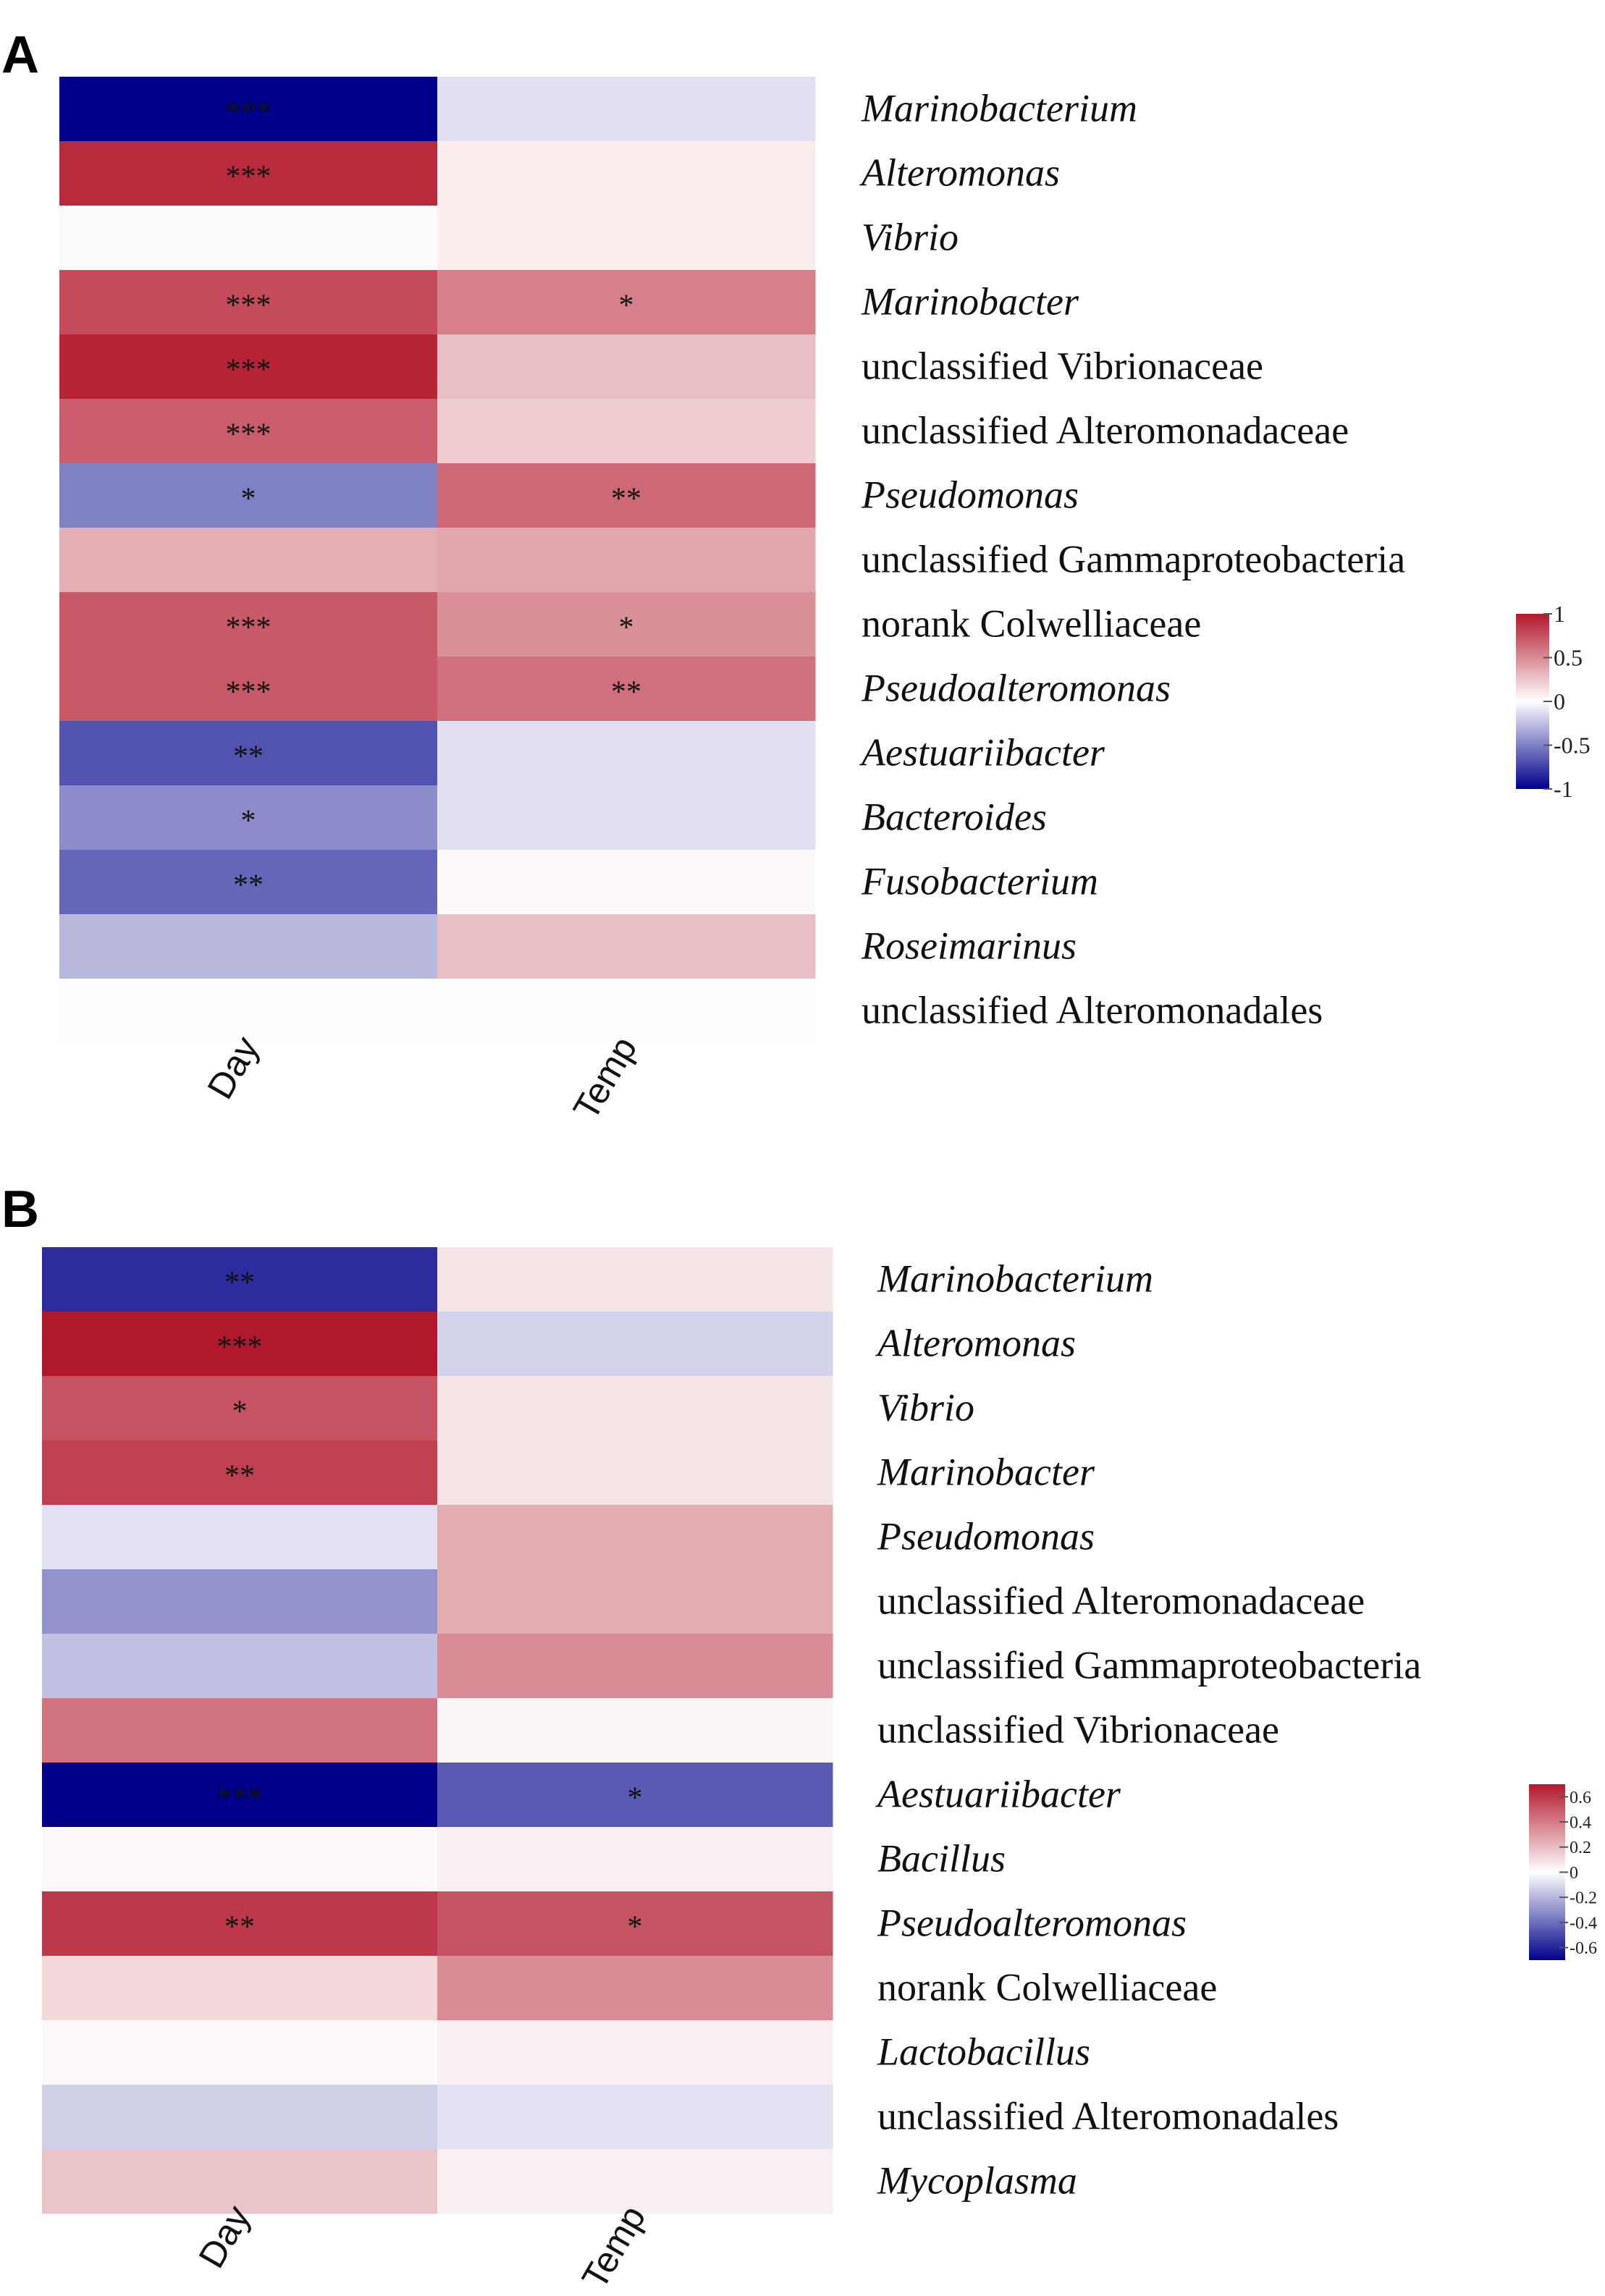 The image size is (1605, 2296). Describe the element at coordinates (1078, 1730) in the screenshot. I see `row-label-unclassified-vibrionaceae: unclassified Vibrionaceae` at that location.